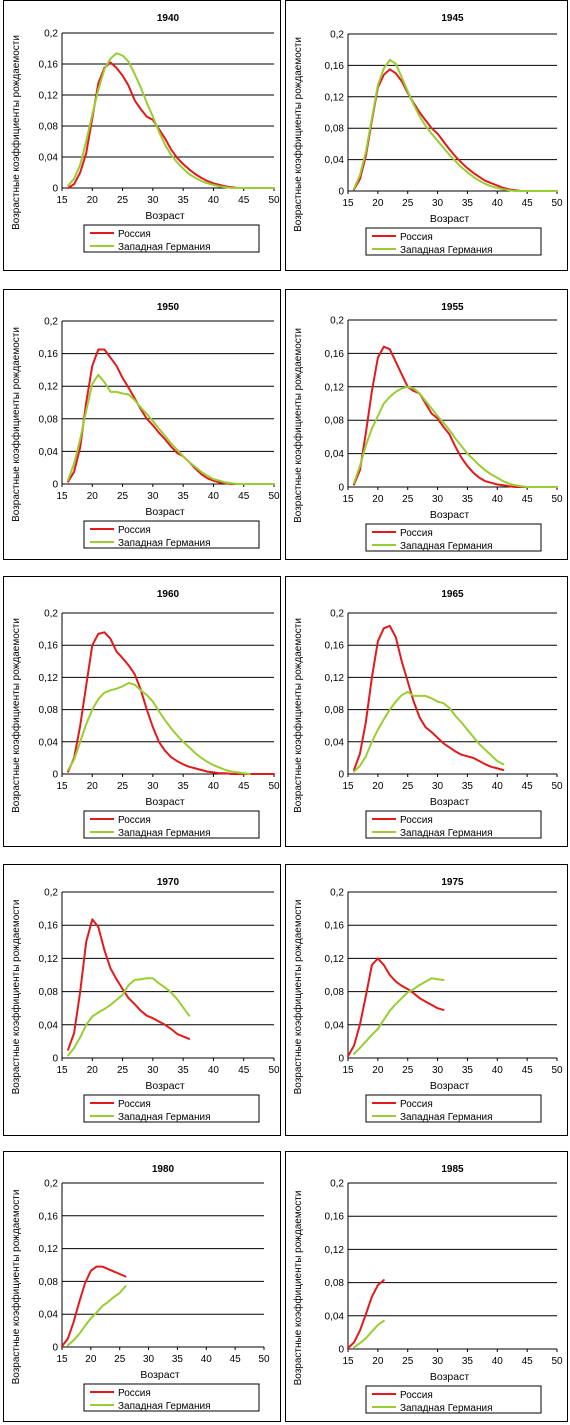  What do you see at coordinates (49, 992) in the screenshot?
I see `y-tick-label: 0,08` at bounding box center [49, 992].